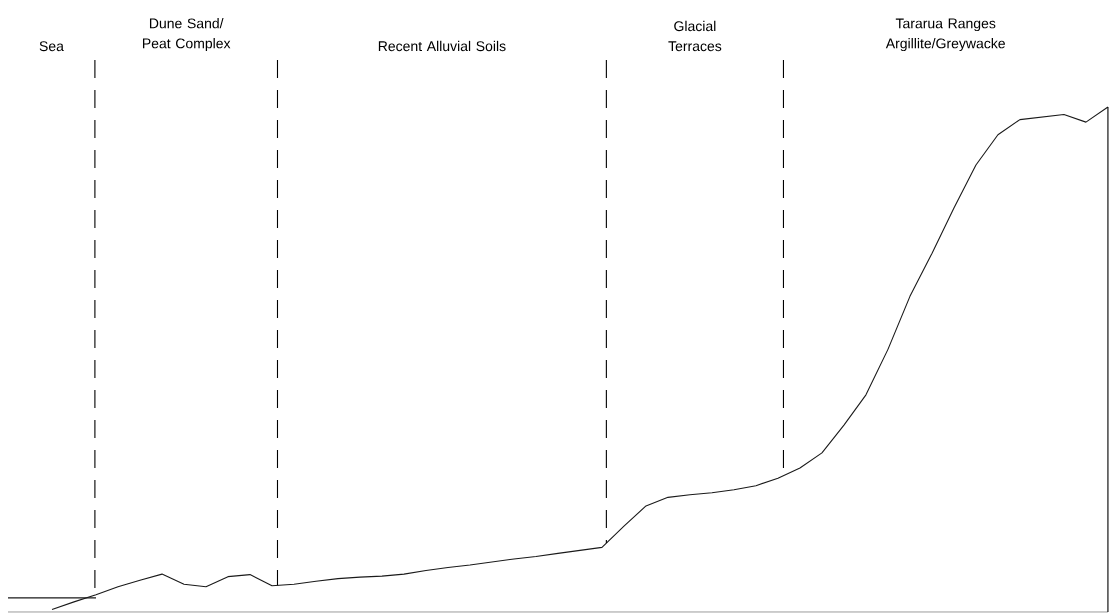 The width and height of the screenshot is (1111, 615). I want to click on text: Dune Sand/ Peat Complex, so click(186, 35).